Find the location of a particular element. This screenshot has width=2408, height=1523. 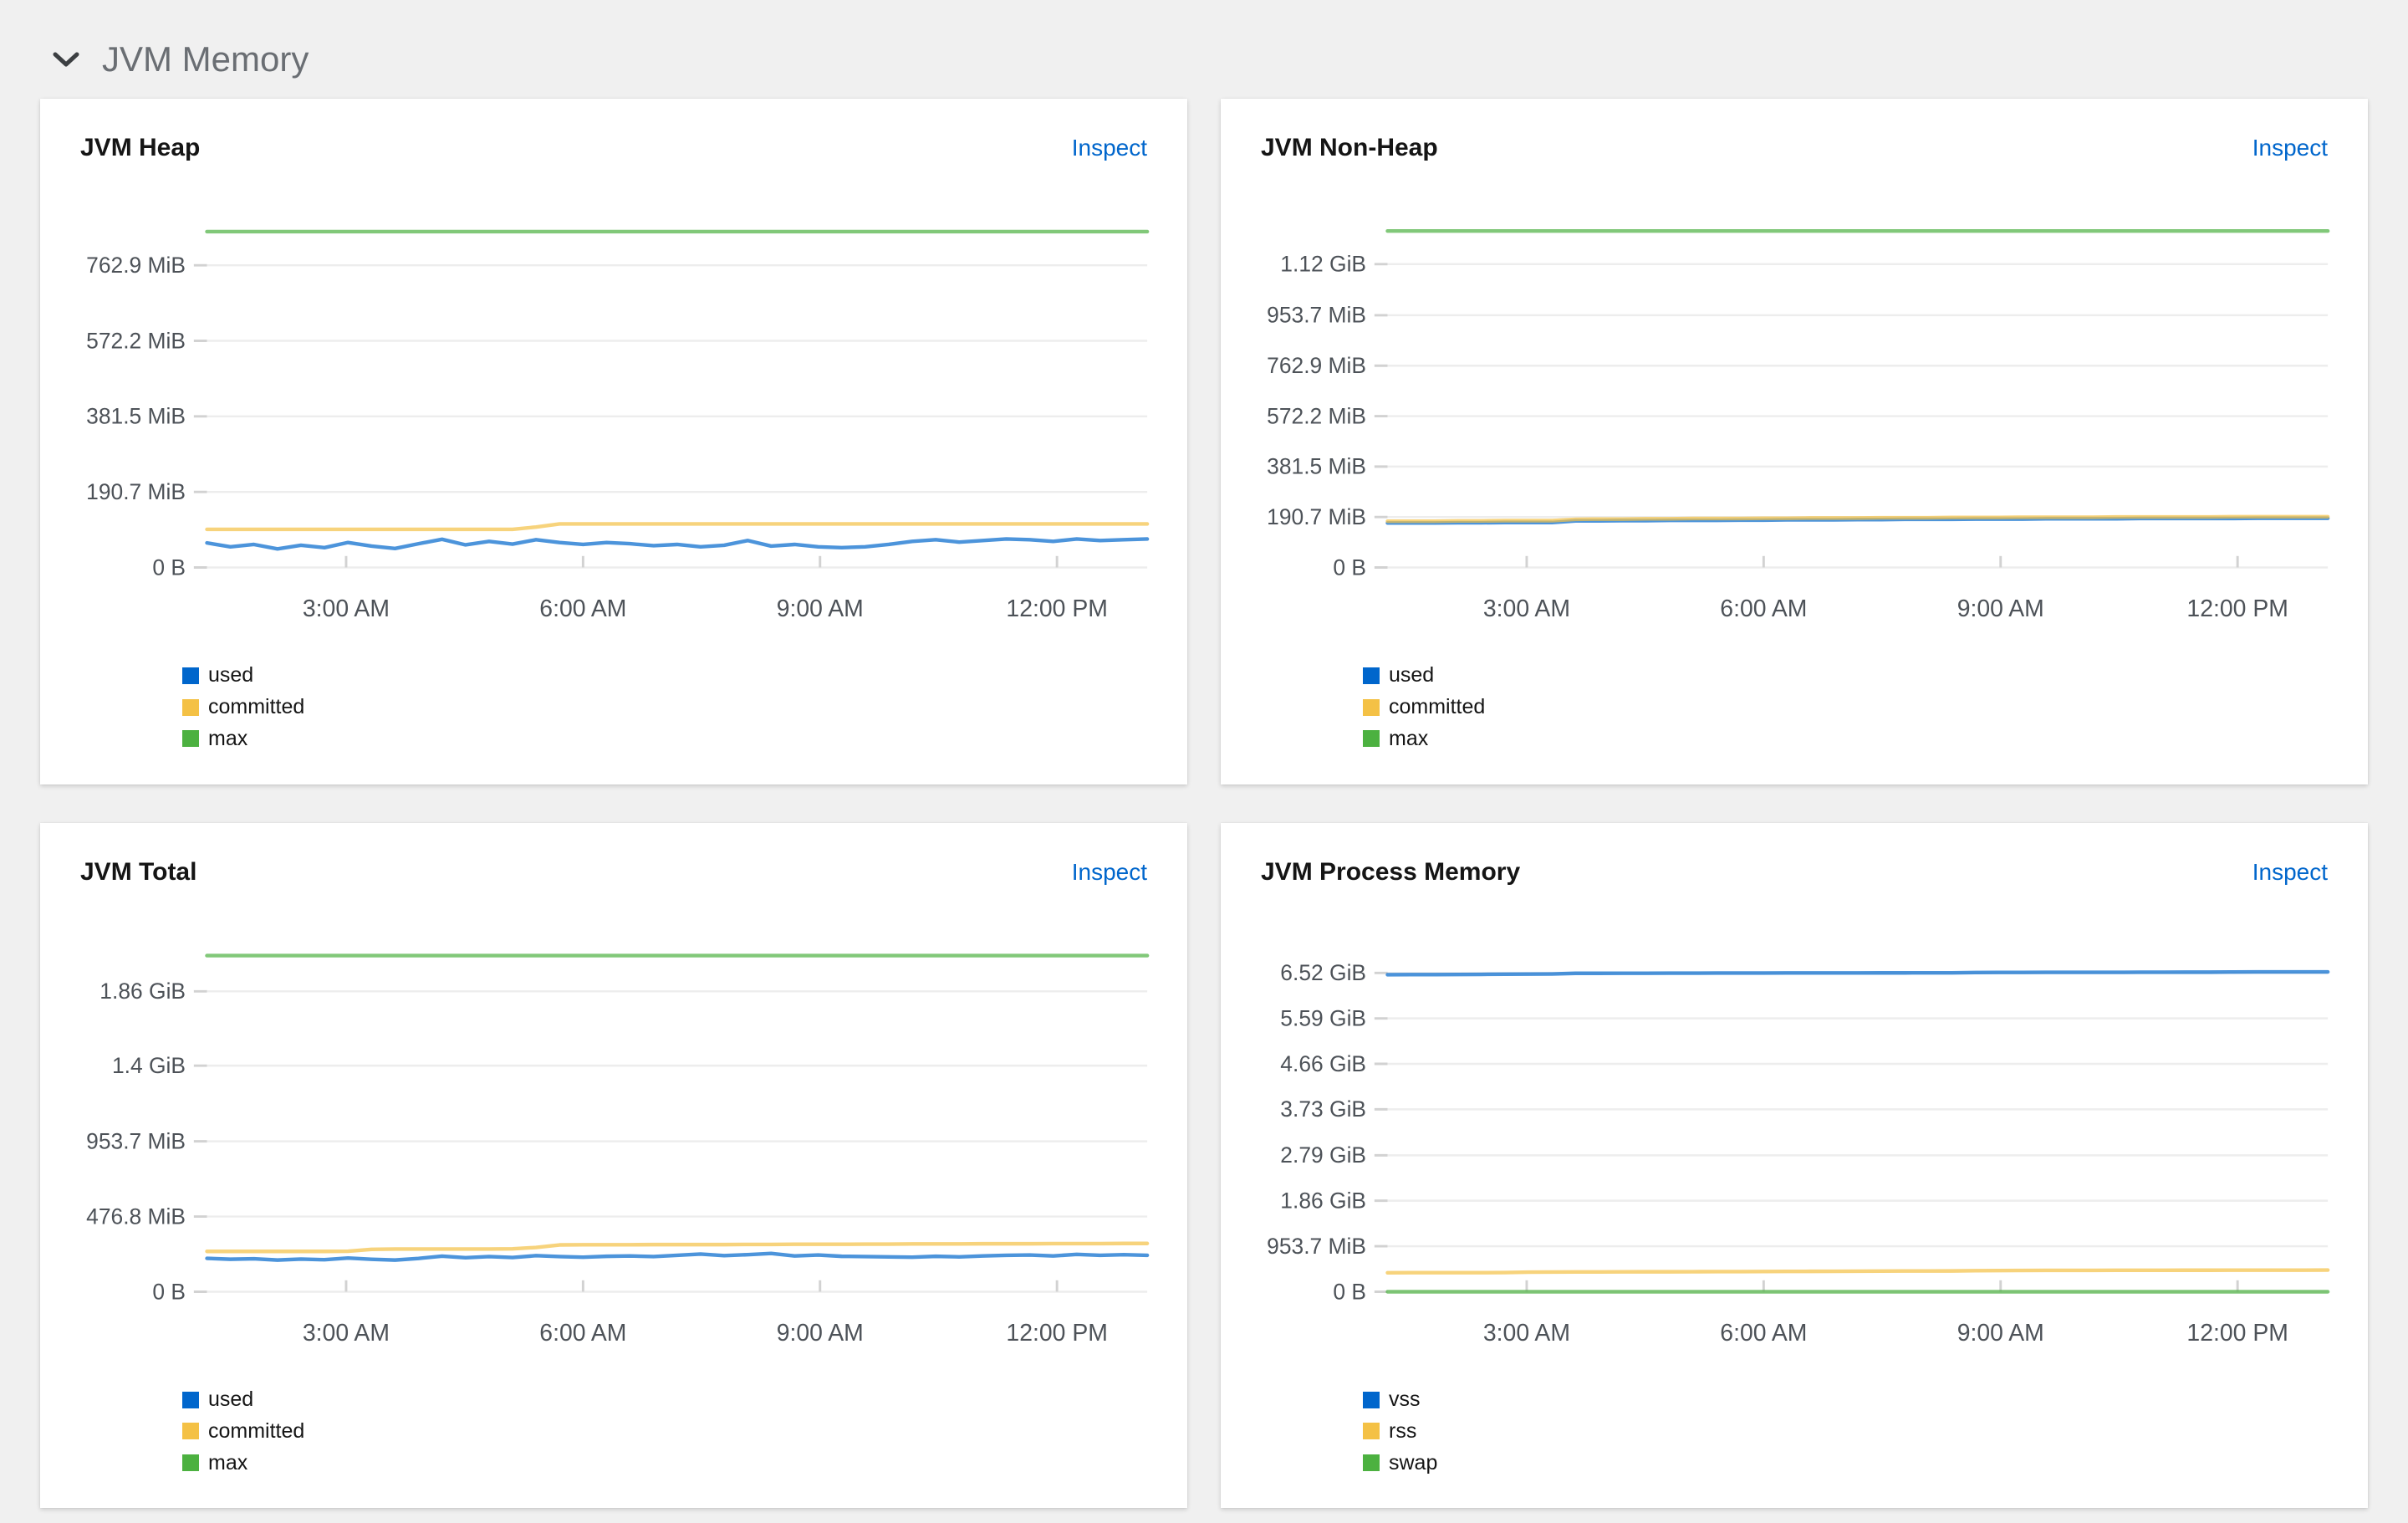

legend-label: rss is located at coordinates (1403, 1430).